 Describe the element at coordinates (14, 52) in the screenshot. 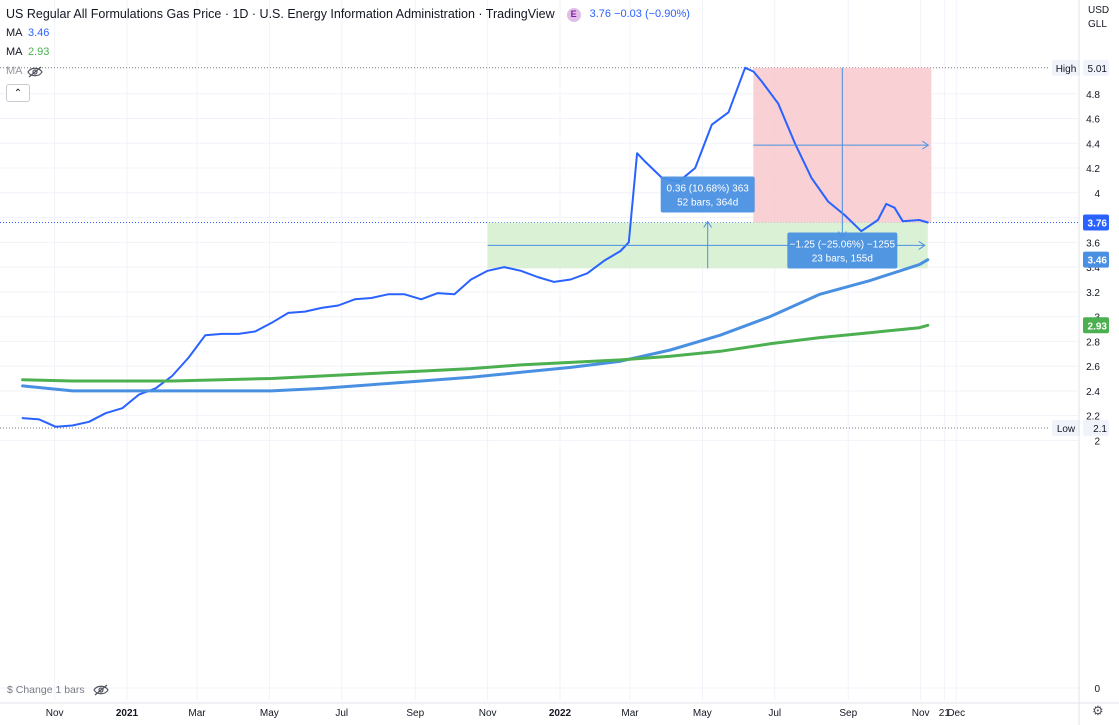

I see `ma2-label: MA` at that location.